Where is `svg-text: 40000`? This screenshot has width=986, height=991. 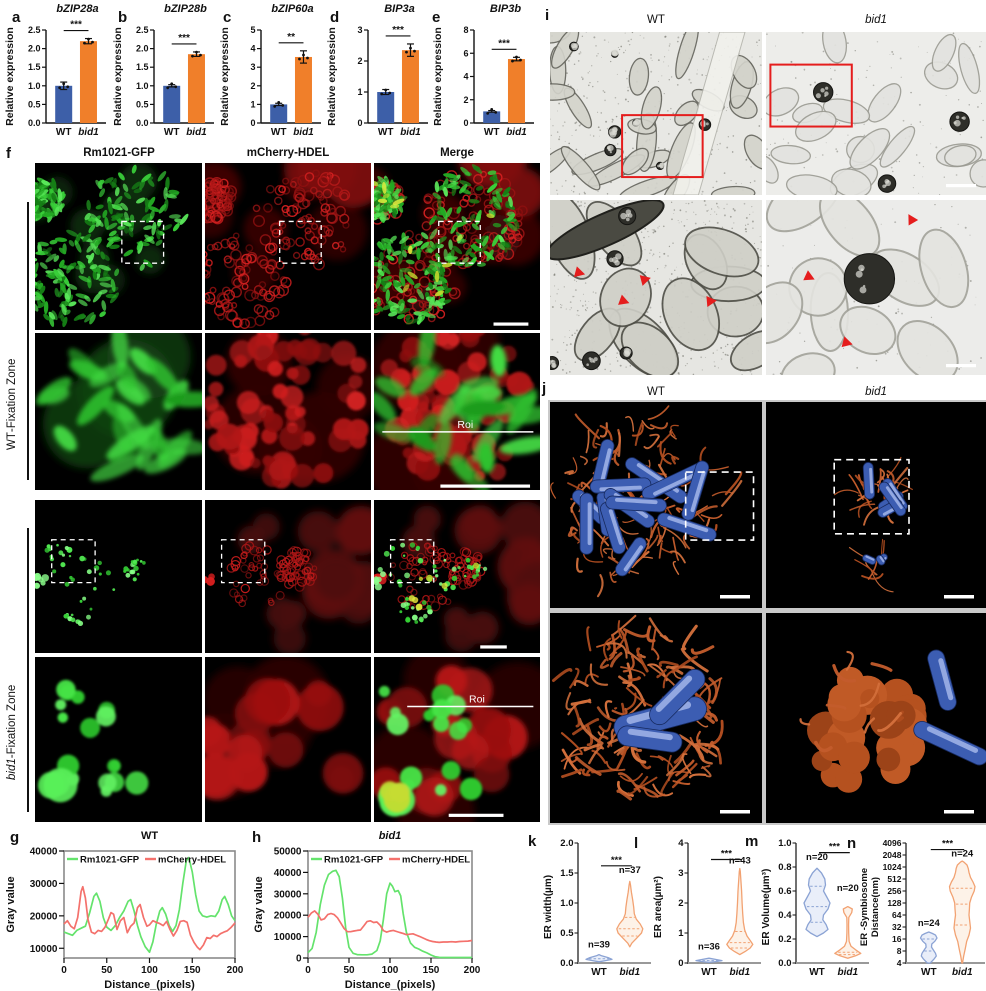
svg-text: 40000 is located at coordinates (288, 873).